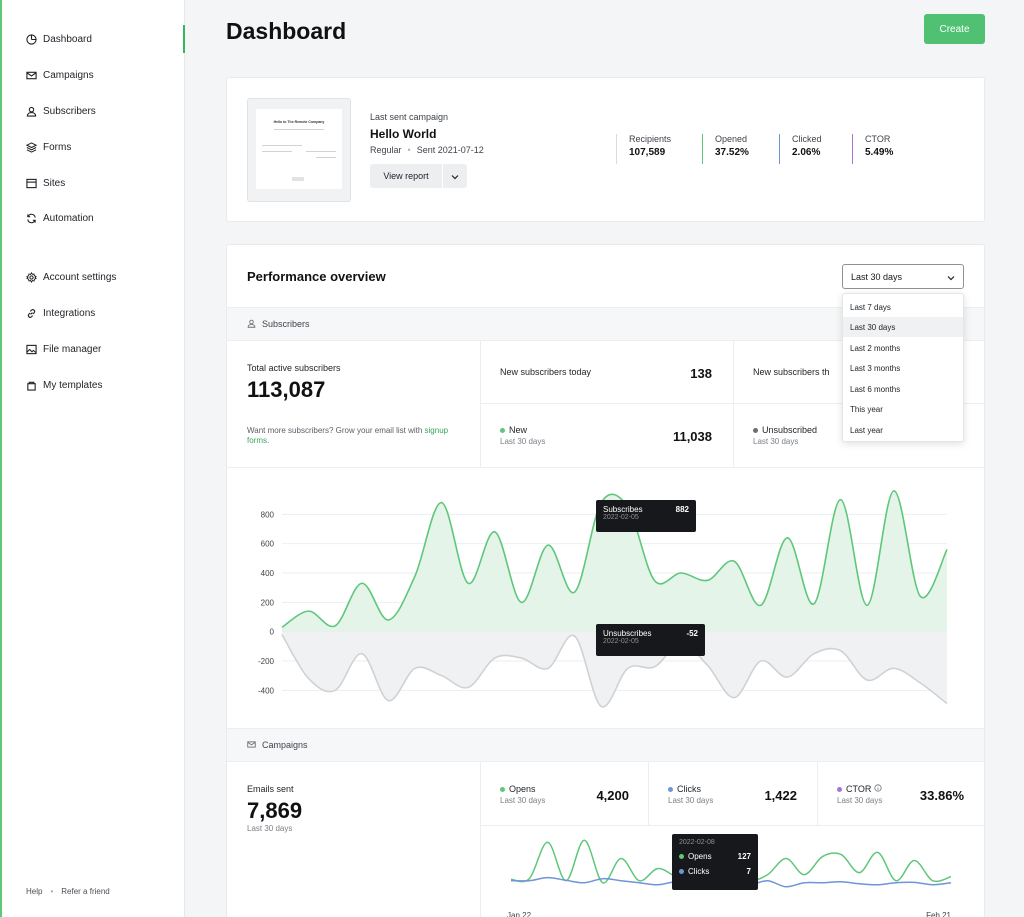 This screenshot has height=917, width=1024. Describe the element at coordinates (776, 441) in the screenshot. I see `unsubscribed-sublabel: Last 30 days` at that location.